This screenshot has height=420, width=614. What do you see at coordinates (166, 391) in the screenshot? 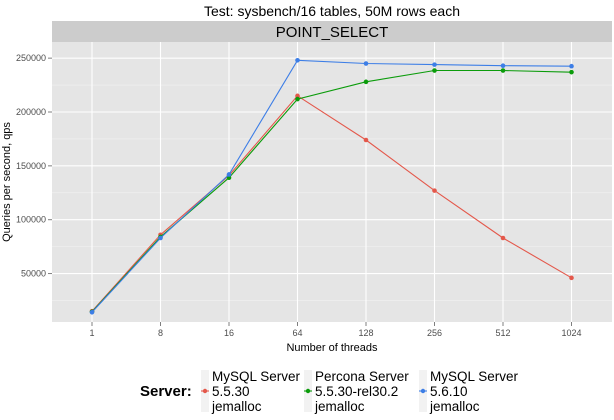
I see `legend-title: Server:` at bounding box center [166, 391].